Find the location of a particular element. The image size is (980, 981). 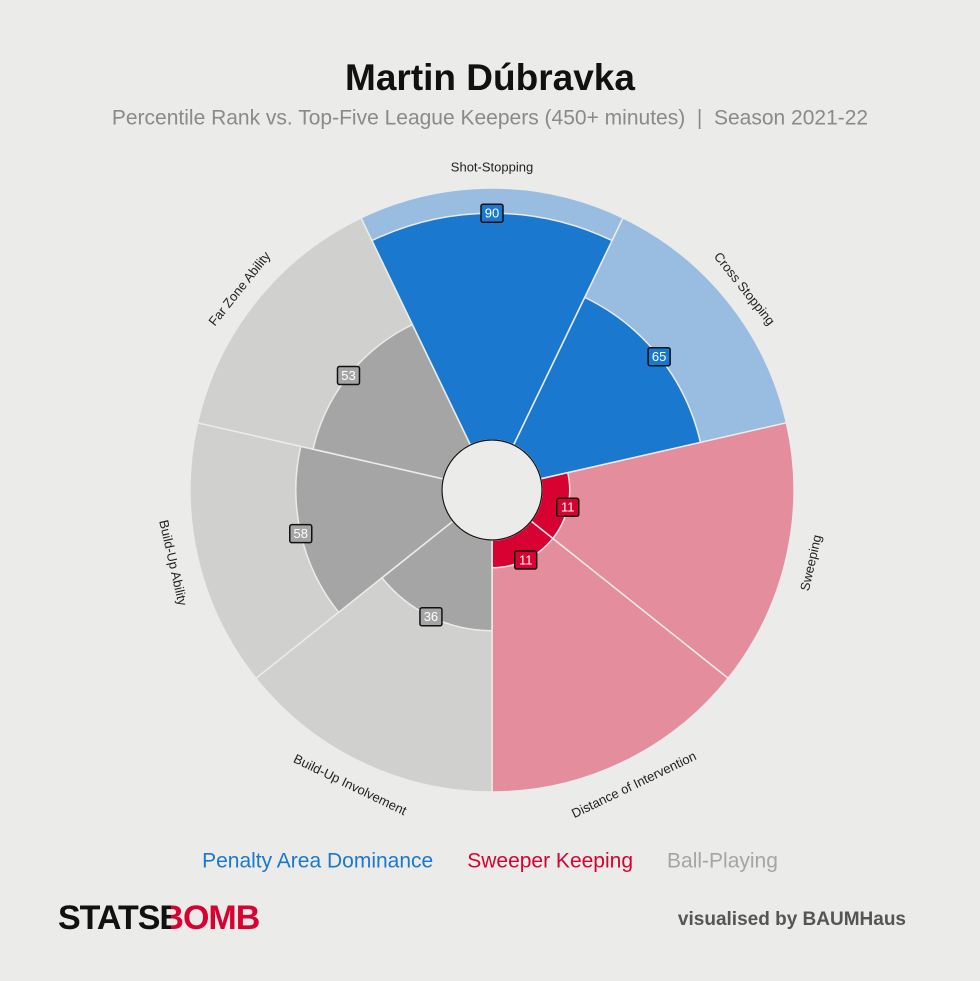

legend-entry: Penalty Area Dominance is located at coordinates (317, 861).